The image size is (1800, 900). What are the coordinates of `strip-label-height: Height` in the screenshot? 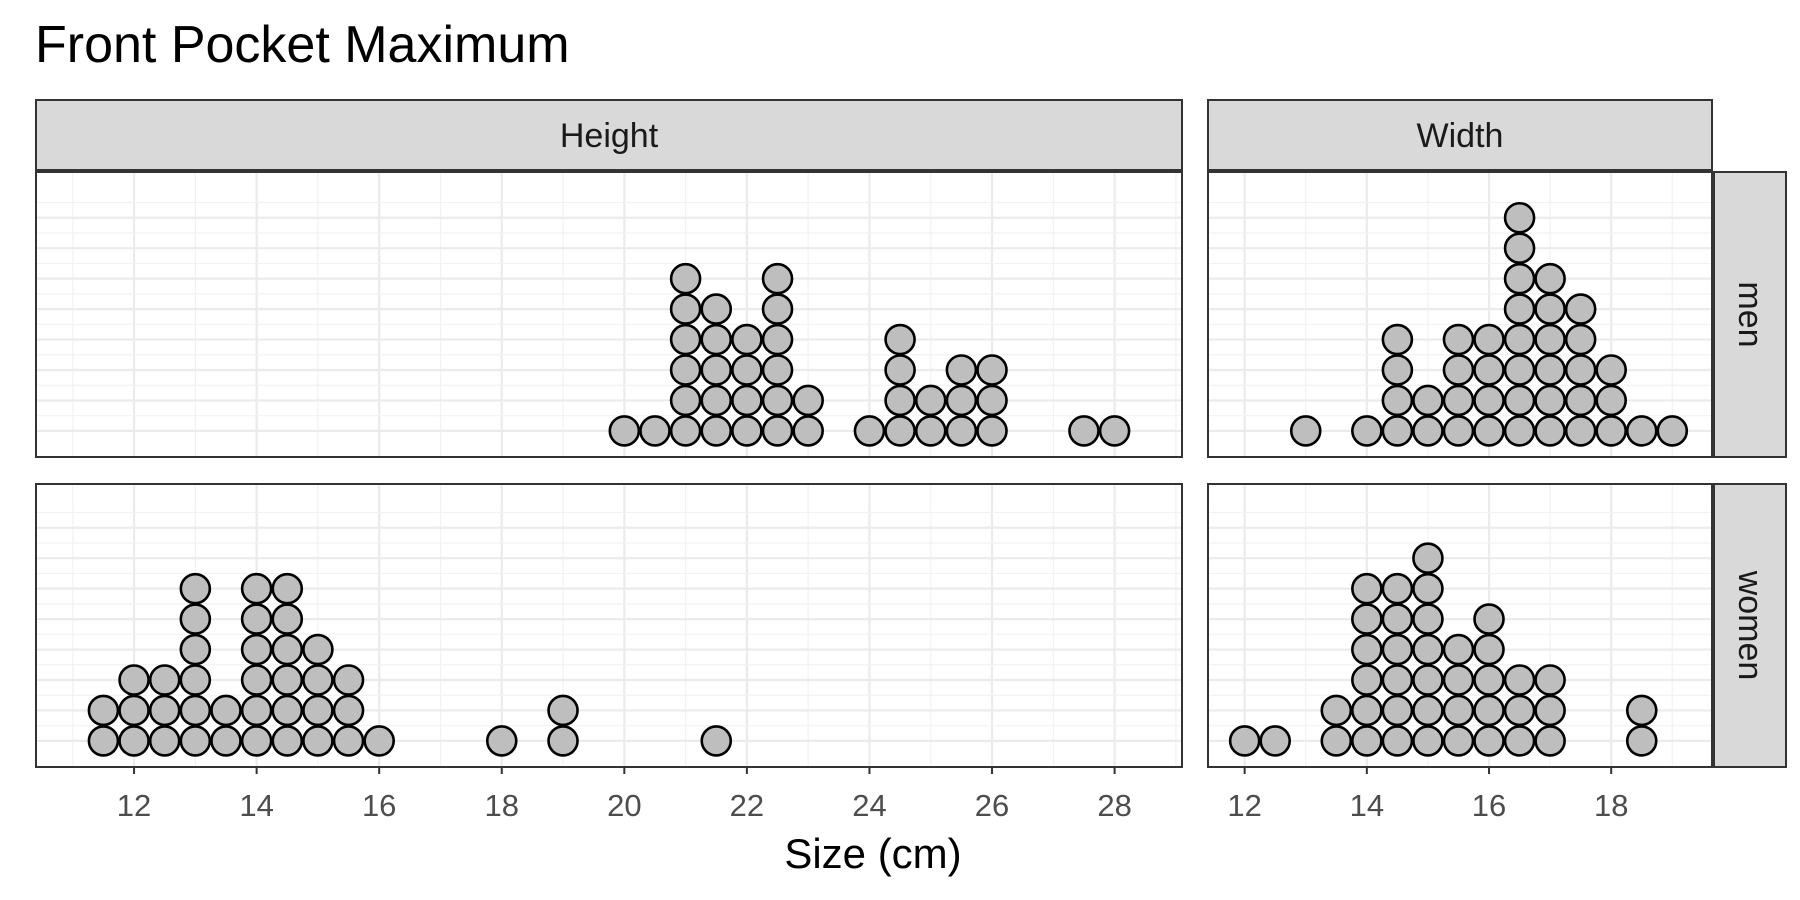 It's located at (609, 136).